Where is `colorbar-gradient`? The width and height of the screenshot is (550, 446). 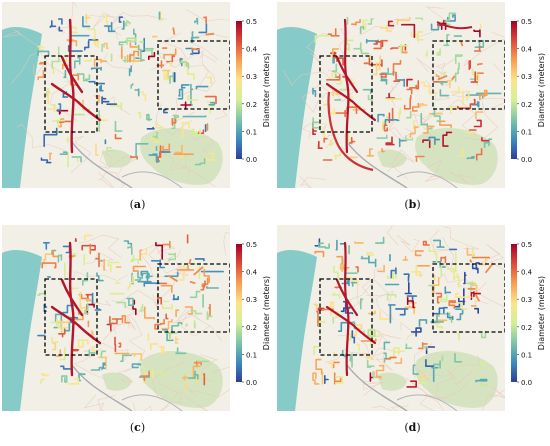
colorbar-gradient is located at coordinates (239, 90).